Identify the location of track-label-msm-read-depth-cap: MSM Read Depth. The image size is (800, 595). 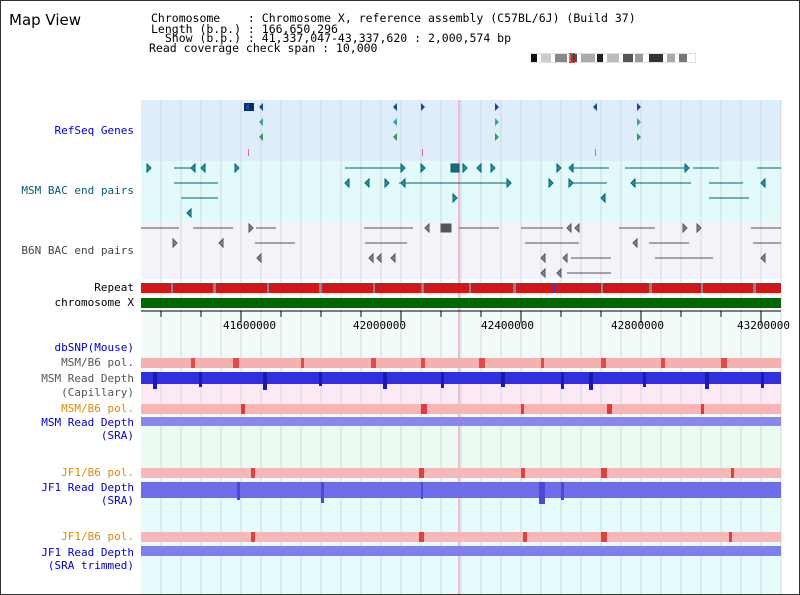
(87, 378).